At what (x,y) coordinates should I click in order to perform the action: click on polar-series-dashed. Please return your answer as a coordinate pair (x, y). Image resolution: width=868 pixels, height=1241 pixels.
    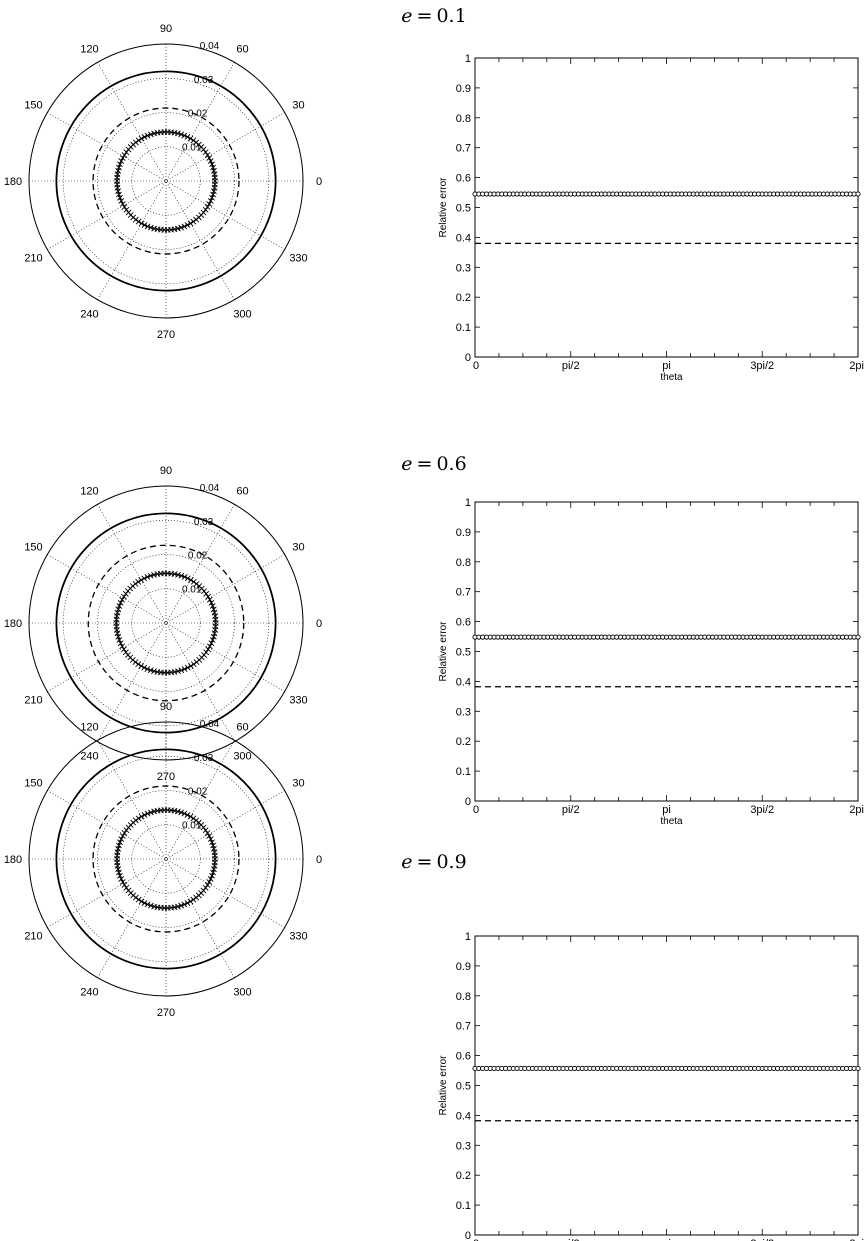
    Looking at the image, I should click on (166, 623).